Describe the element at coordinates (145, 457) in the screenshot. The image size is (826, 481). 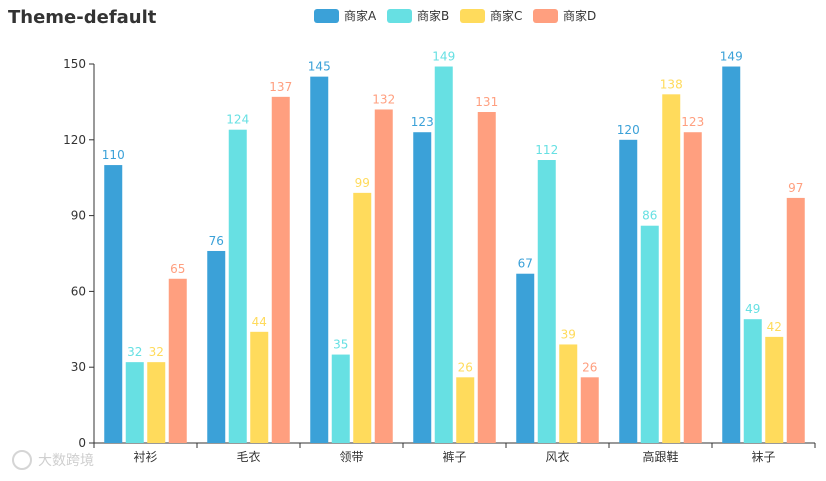
I see `x-tick-label: 衬衫` at that location.